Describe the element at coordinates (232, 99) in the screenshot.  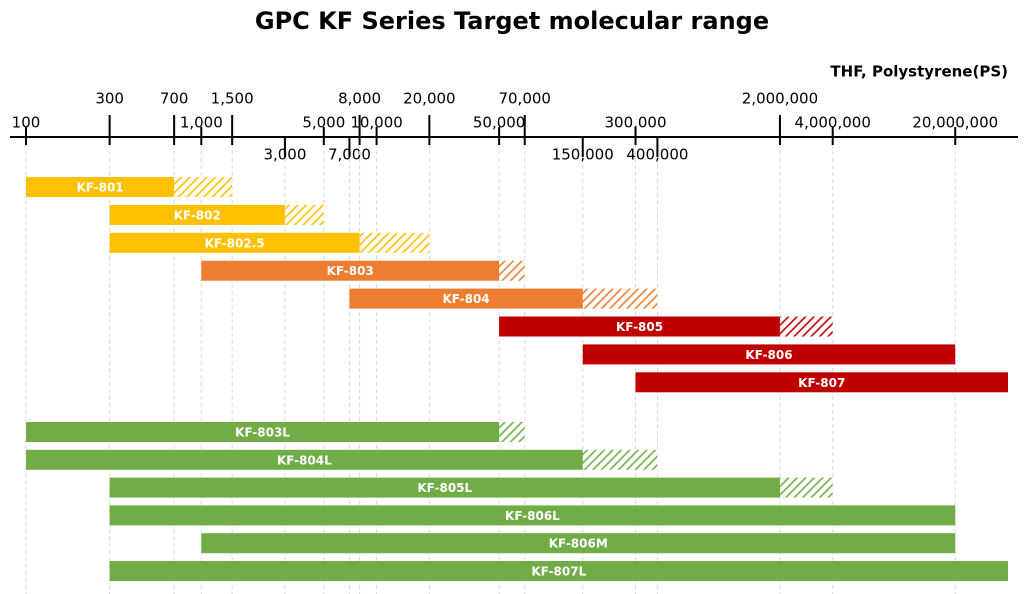
I see `x-tick-label: 1,500` at that location.